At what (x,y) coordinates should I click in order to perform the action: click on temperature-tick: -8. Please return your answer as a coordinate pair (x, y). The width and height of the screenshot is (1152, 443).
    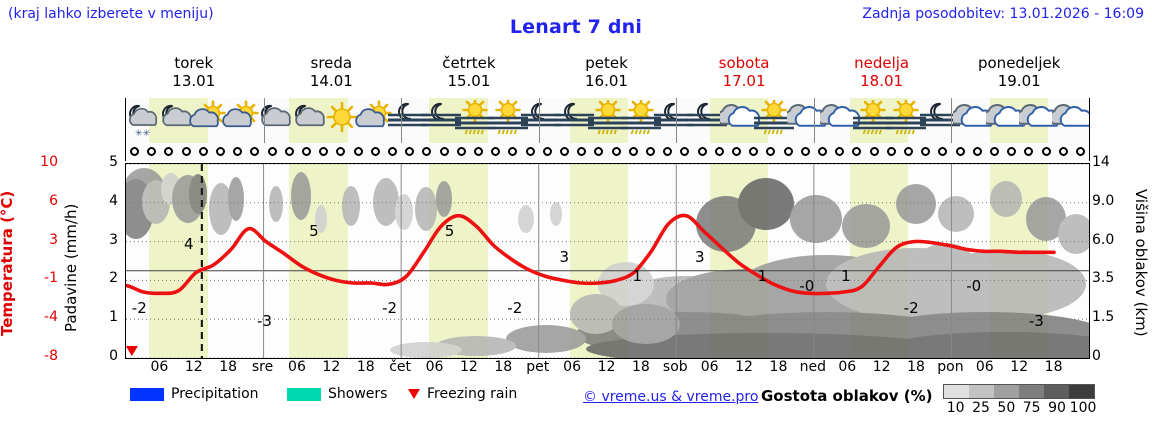
    Looking at the image, I should click on (51, 356).